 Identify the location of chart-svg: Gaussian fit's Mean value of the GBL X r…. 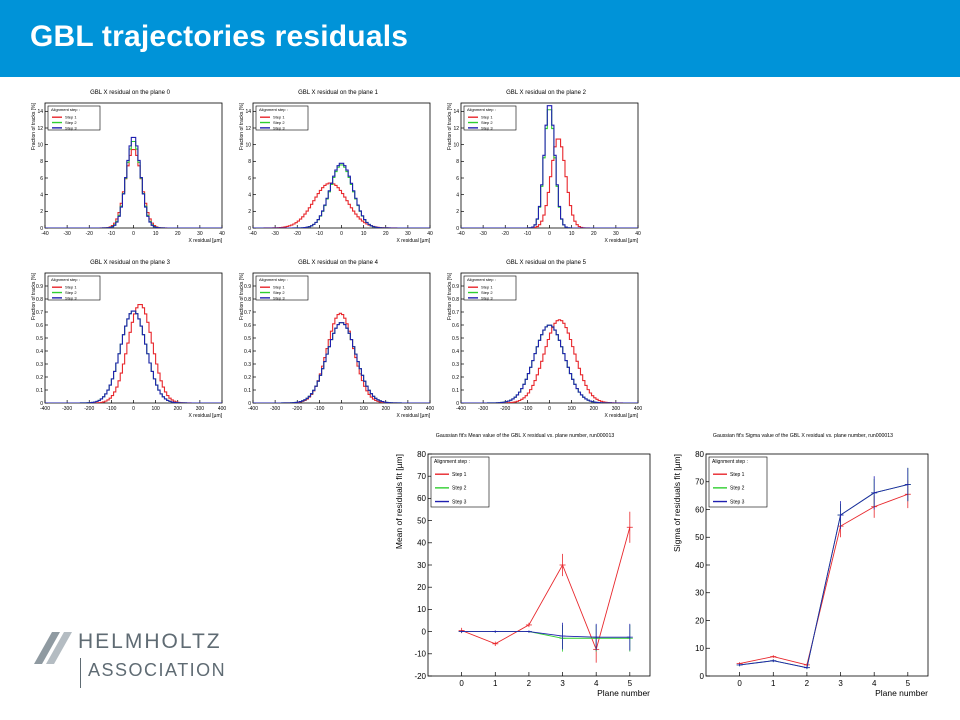
(522, 565).